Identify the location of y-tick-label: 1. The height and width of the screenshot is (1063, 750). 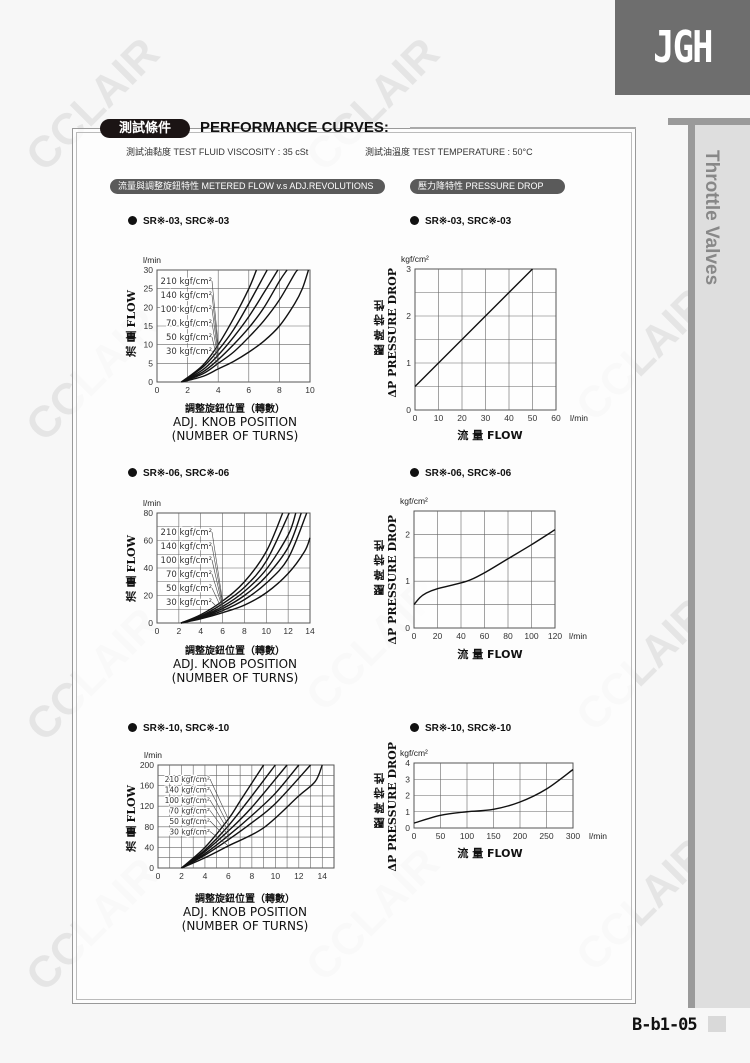
(408, 363).